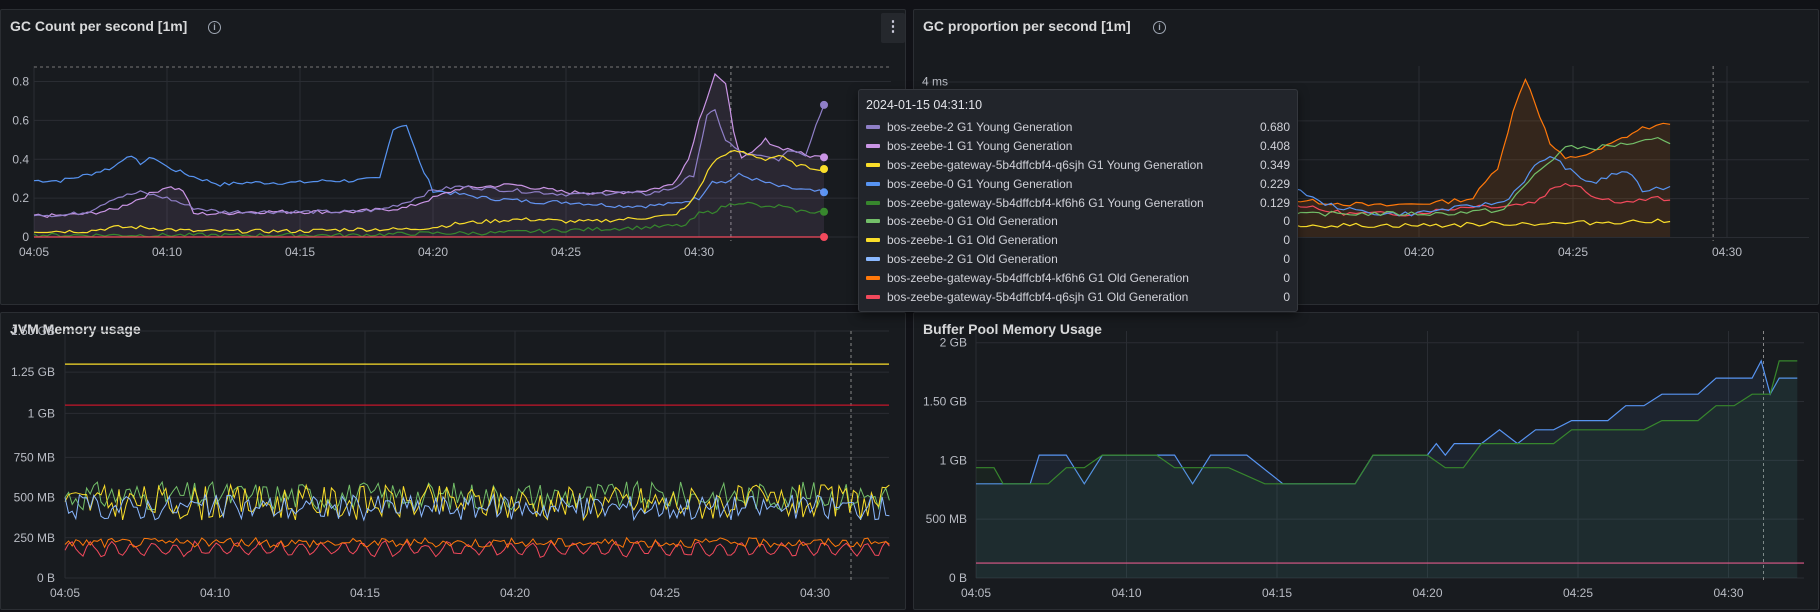 Image resolution: width=1820 pixels, height=612 pixels. What do you see at coordinates (1274, 164) in the screenshot?
I see `tooltip-series-value: 0.349` at bounding box center [1274, 164].